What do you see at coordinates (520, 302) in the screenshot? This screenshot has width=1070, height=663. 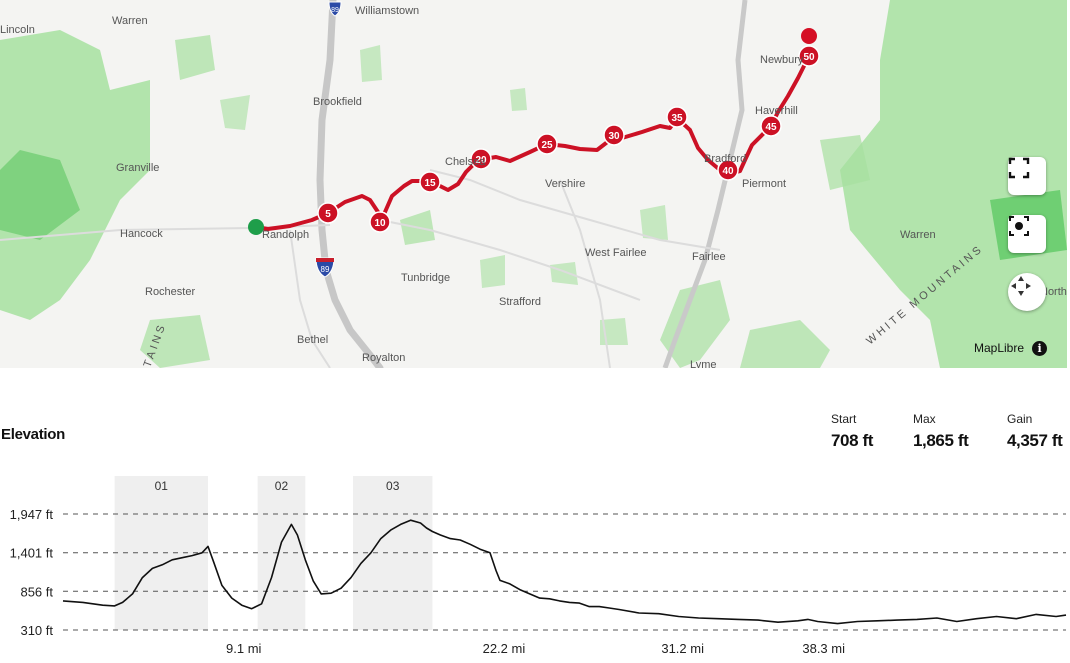 I see `place-strafford: Strafford` at bounding box center [520, 302].